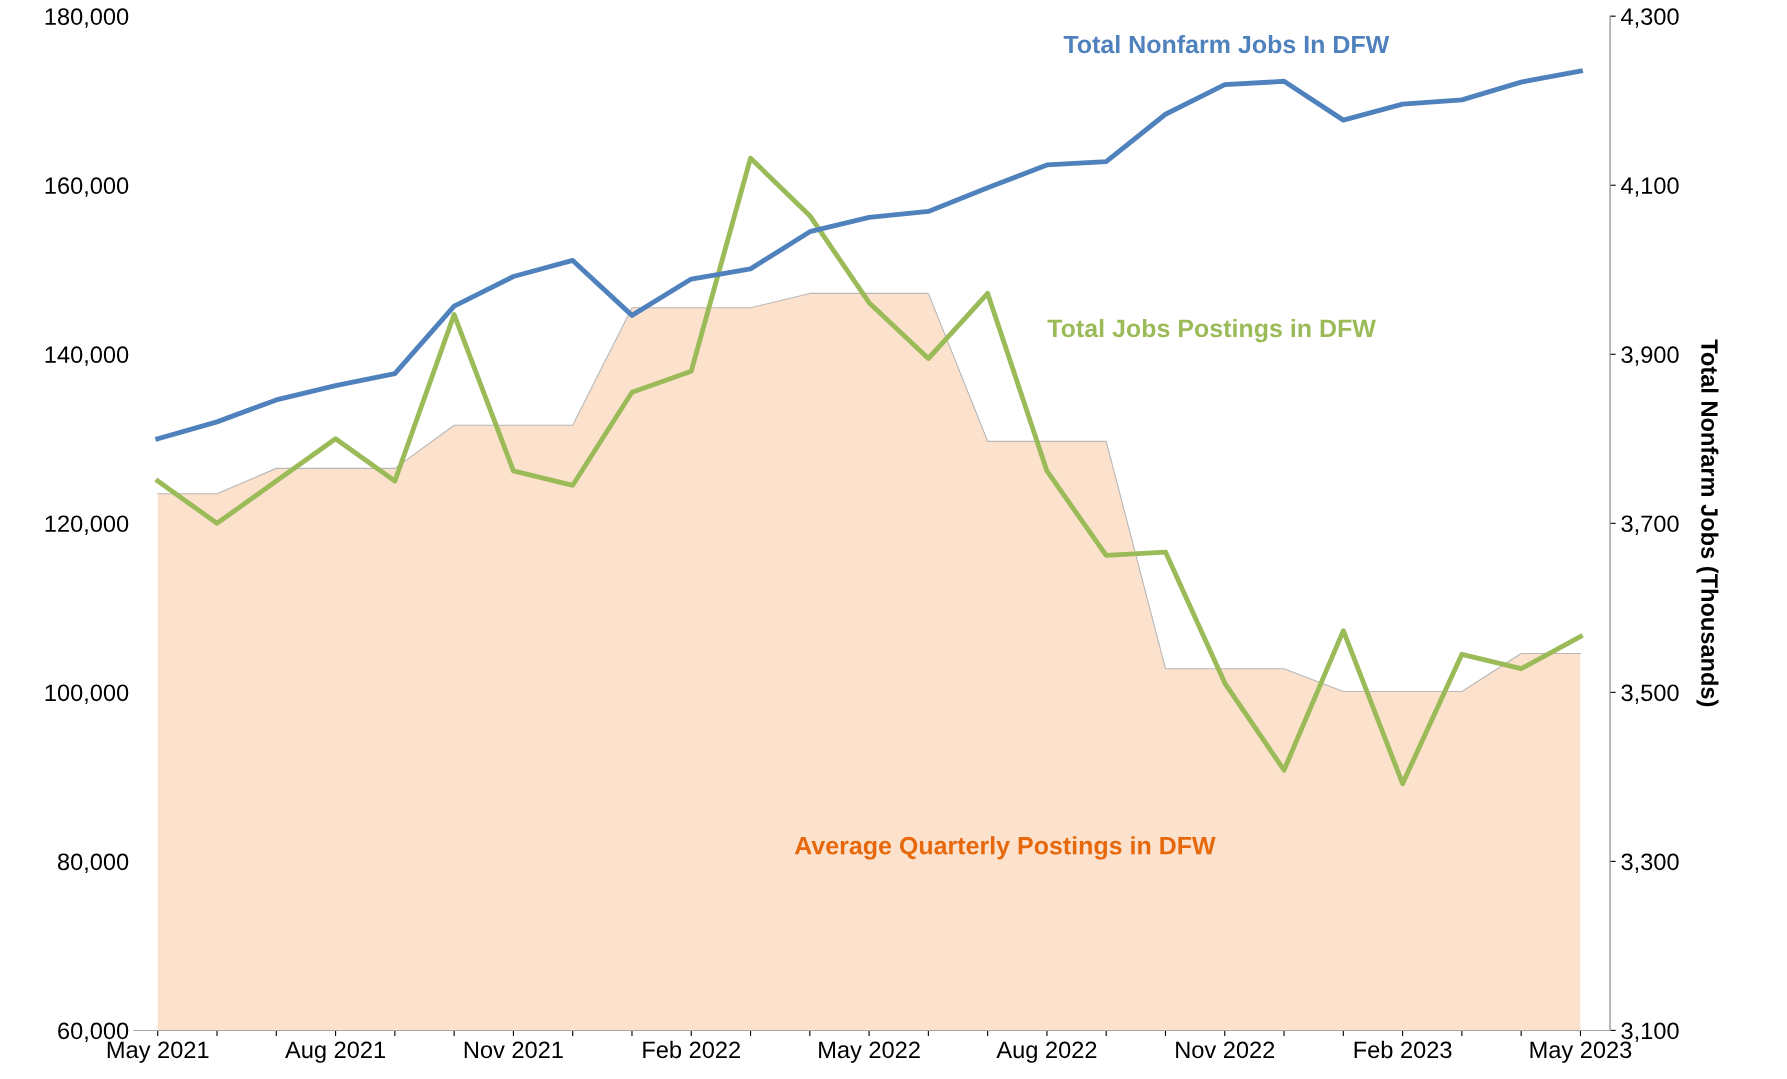 The image size is (1787, 1079). What do you see at coordinates (87, 187) in the screenshot?
I see `y-tick-label: 160,000` at bounding box center [87, 187].